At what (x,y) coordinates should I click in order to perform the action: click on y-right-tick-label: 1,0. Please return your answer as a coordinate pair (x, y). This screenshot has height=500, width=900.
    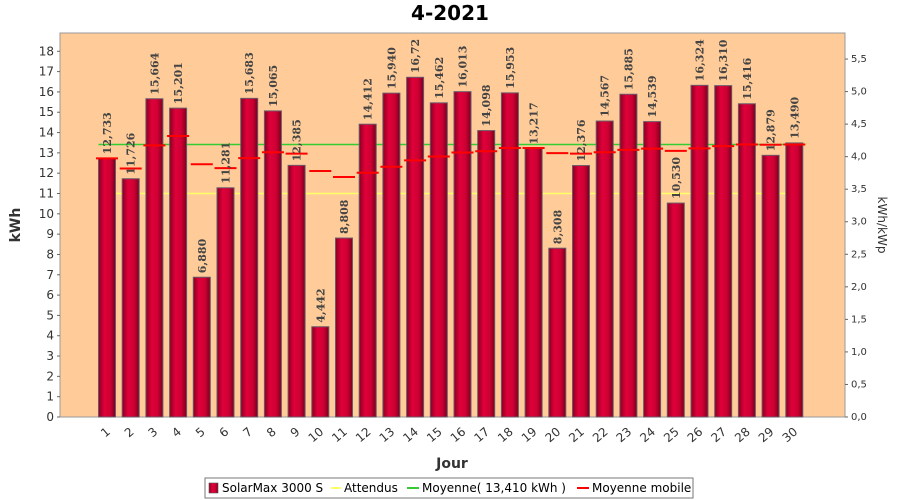
    Looking at the image, I should click on (859, 352).